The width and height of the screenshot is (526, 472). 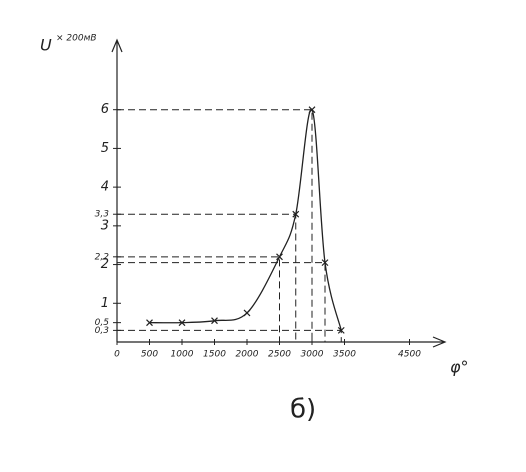 What do you see at coordinates (105, 187) in the screenshot?
I see `y-tick-label: 4` at bounding box center [105, 187].